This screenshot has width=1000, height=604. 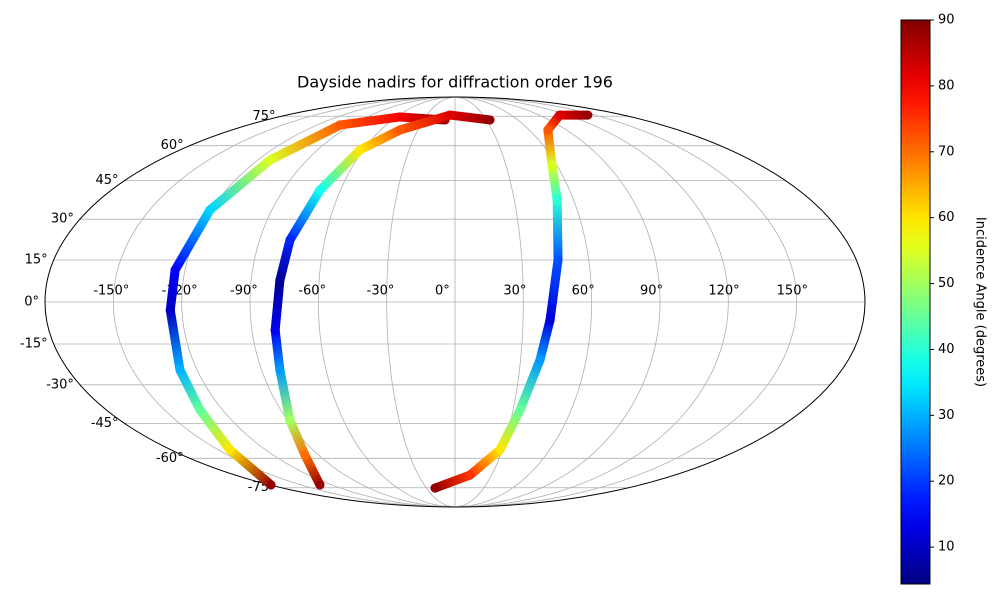 What do you see at coordinates (651, 291) in the screenshot?
I see `x-tick-label: 90°` at bounding box center [651, 291].